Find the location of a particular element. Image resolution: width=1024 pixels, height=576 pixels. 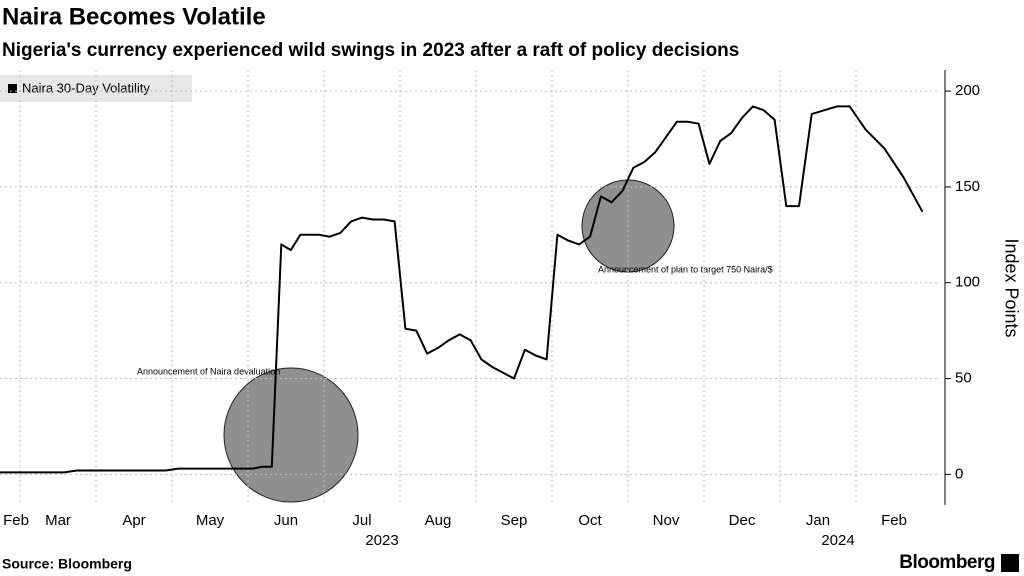

y-tick-label: 50 is located at coordinates (963, 377).